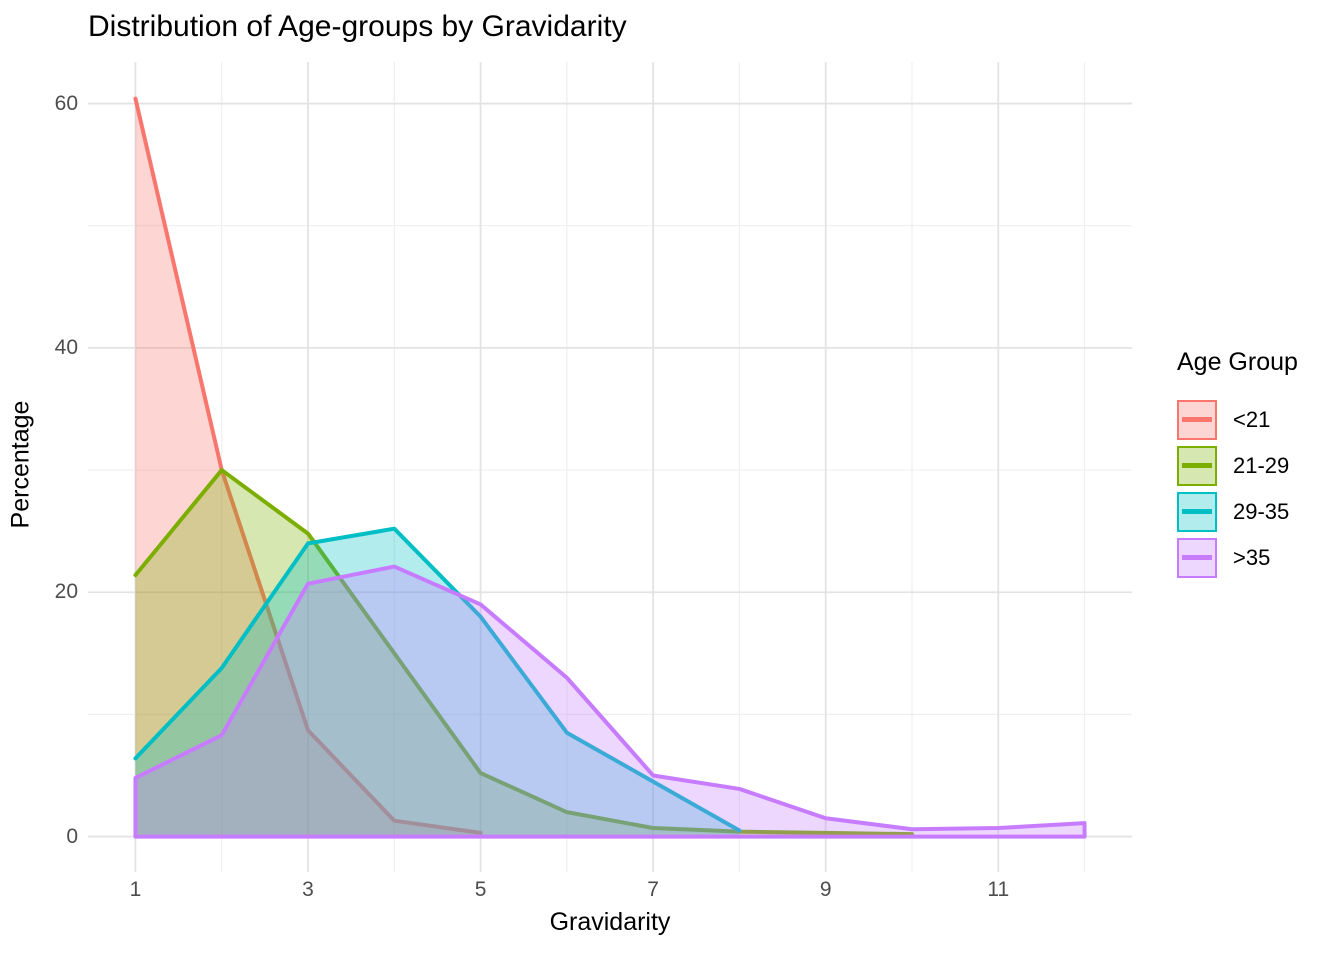  Describe the element at coordinates (308, 889) in the screenshot. I see `x-tick-label-3: 3` at that location.